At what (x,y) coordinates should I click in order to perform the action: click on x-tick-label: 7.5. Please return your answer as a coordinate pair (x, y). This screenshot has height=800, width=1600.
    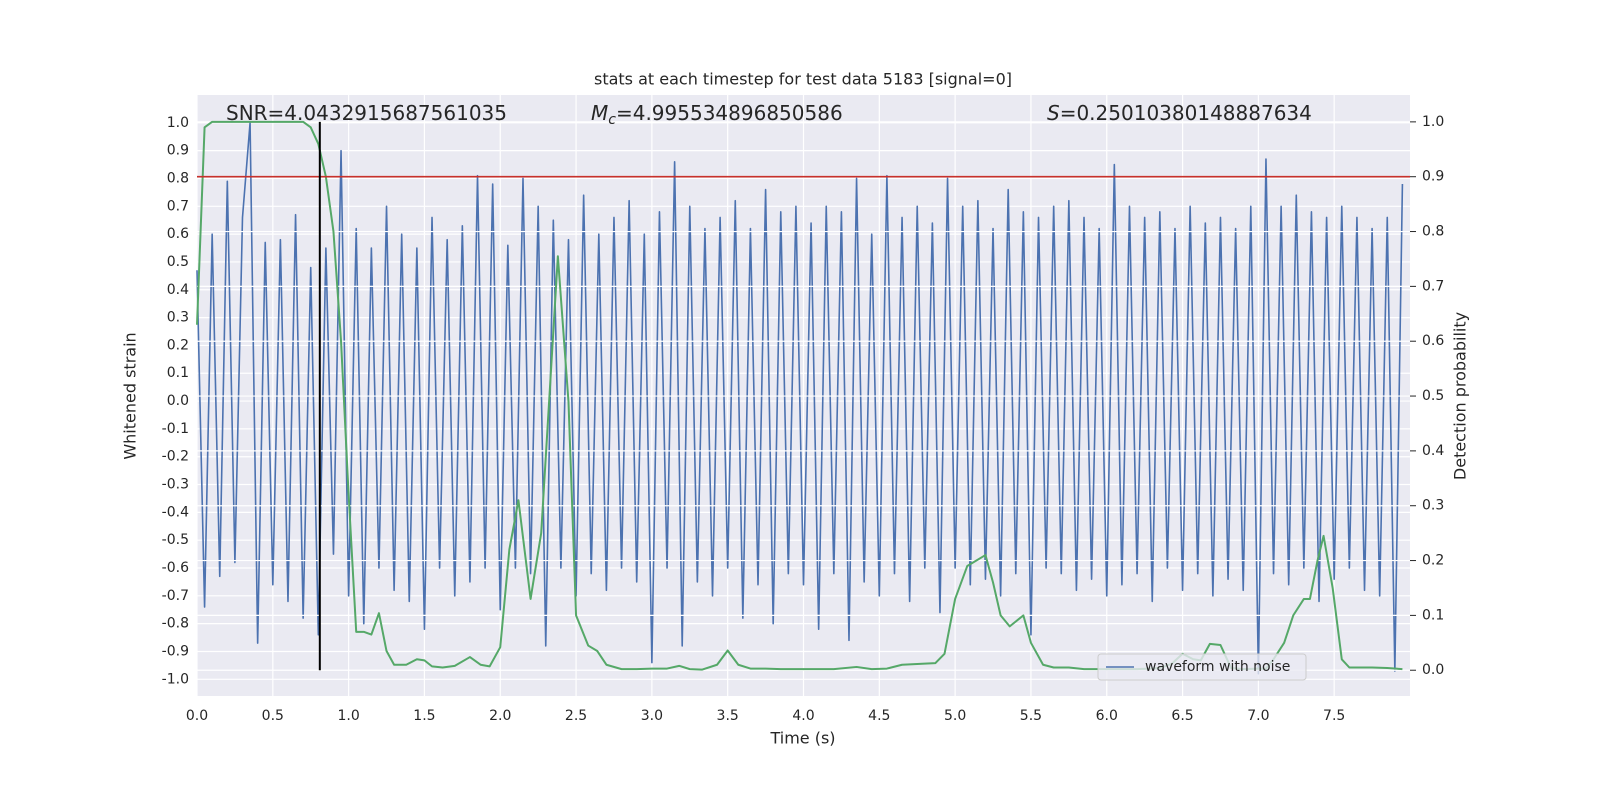
    Looking at the image, I should click on (1334, 716).